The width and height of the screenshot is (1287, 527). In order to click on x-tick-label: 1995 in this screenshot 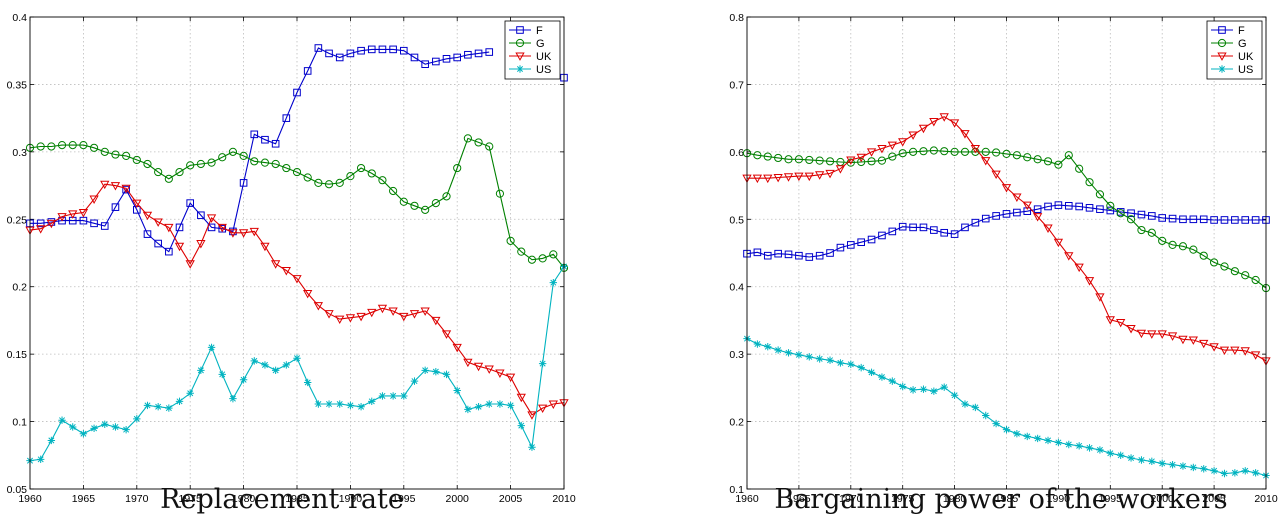, I will do `click(1111, 499)`.